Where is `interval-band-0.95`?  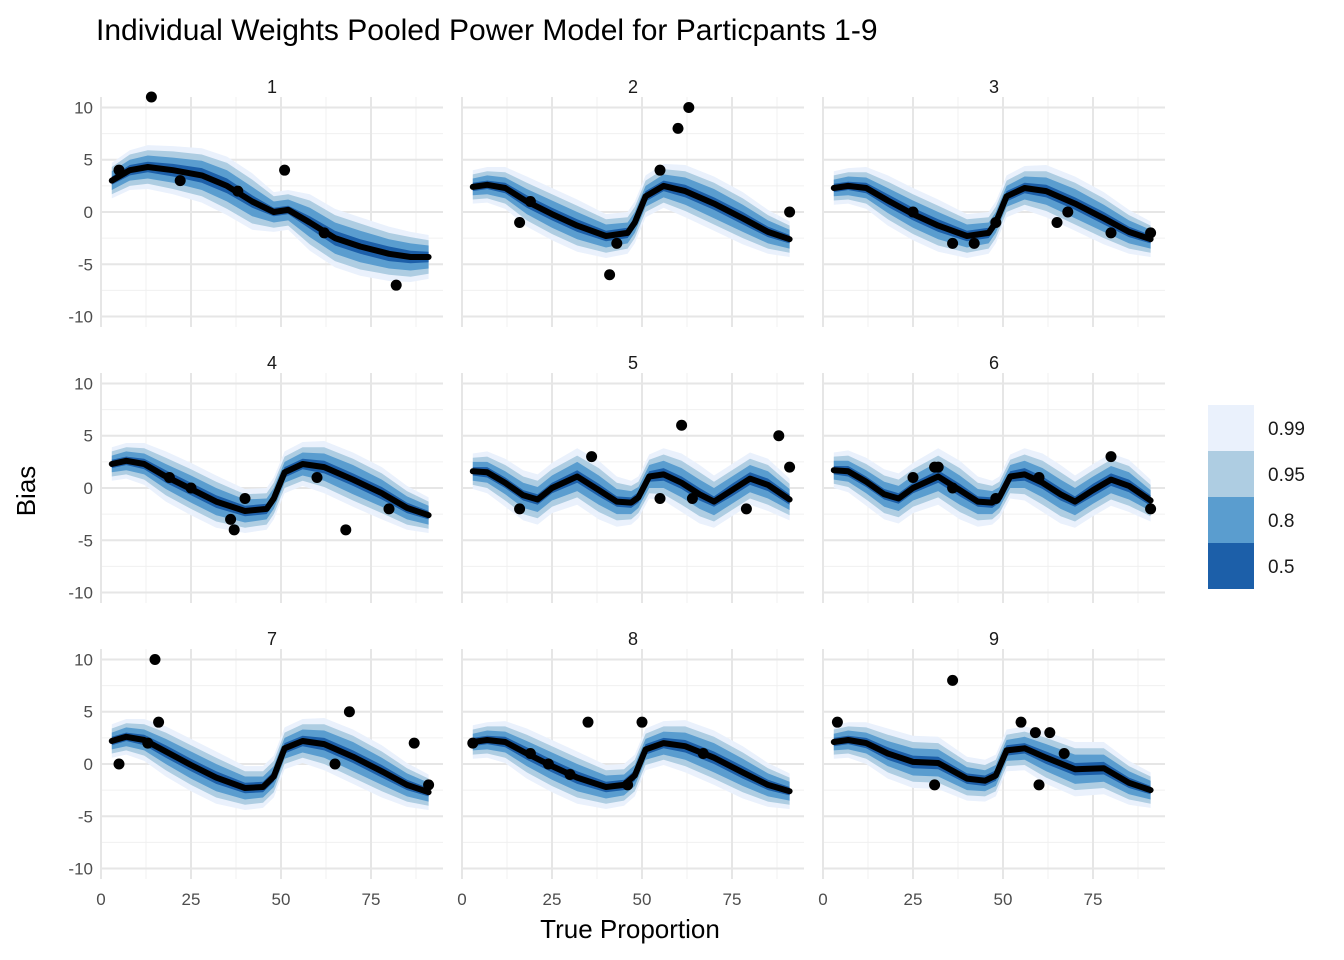 interval-band-0.95 is located at coordinates (992, 765).